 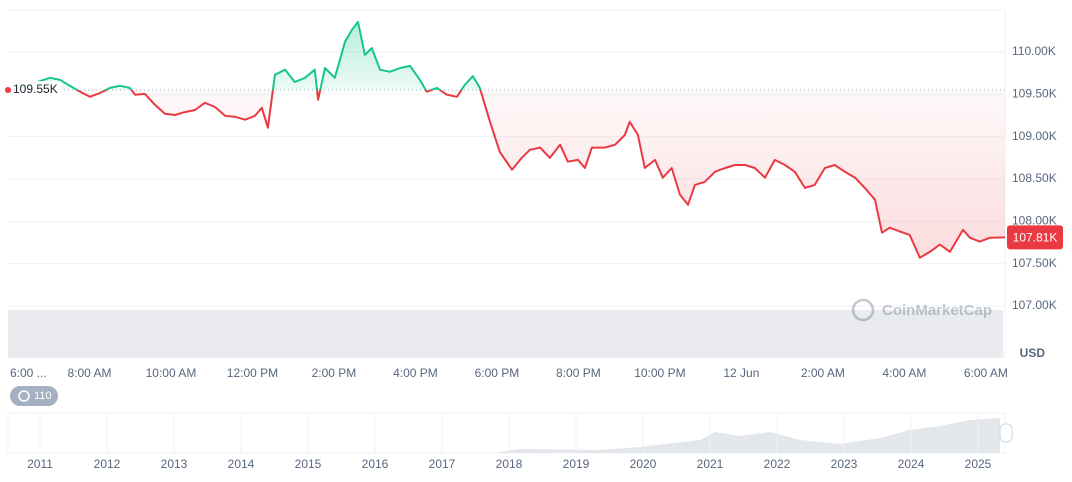 What do you see at coordinates (1034, 93) in the screenshot?
I see `y-tick-label: 109.50K` at bounding box center [1034, 93].